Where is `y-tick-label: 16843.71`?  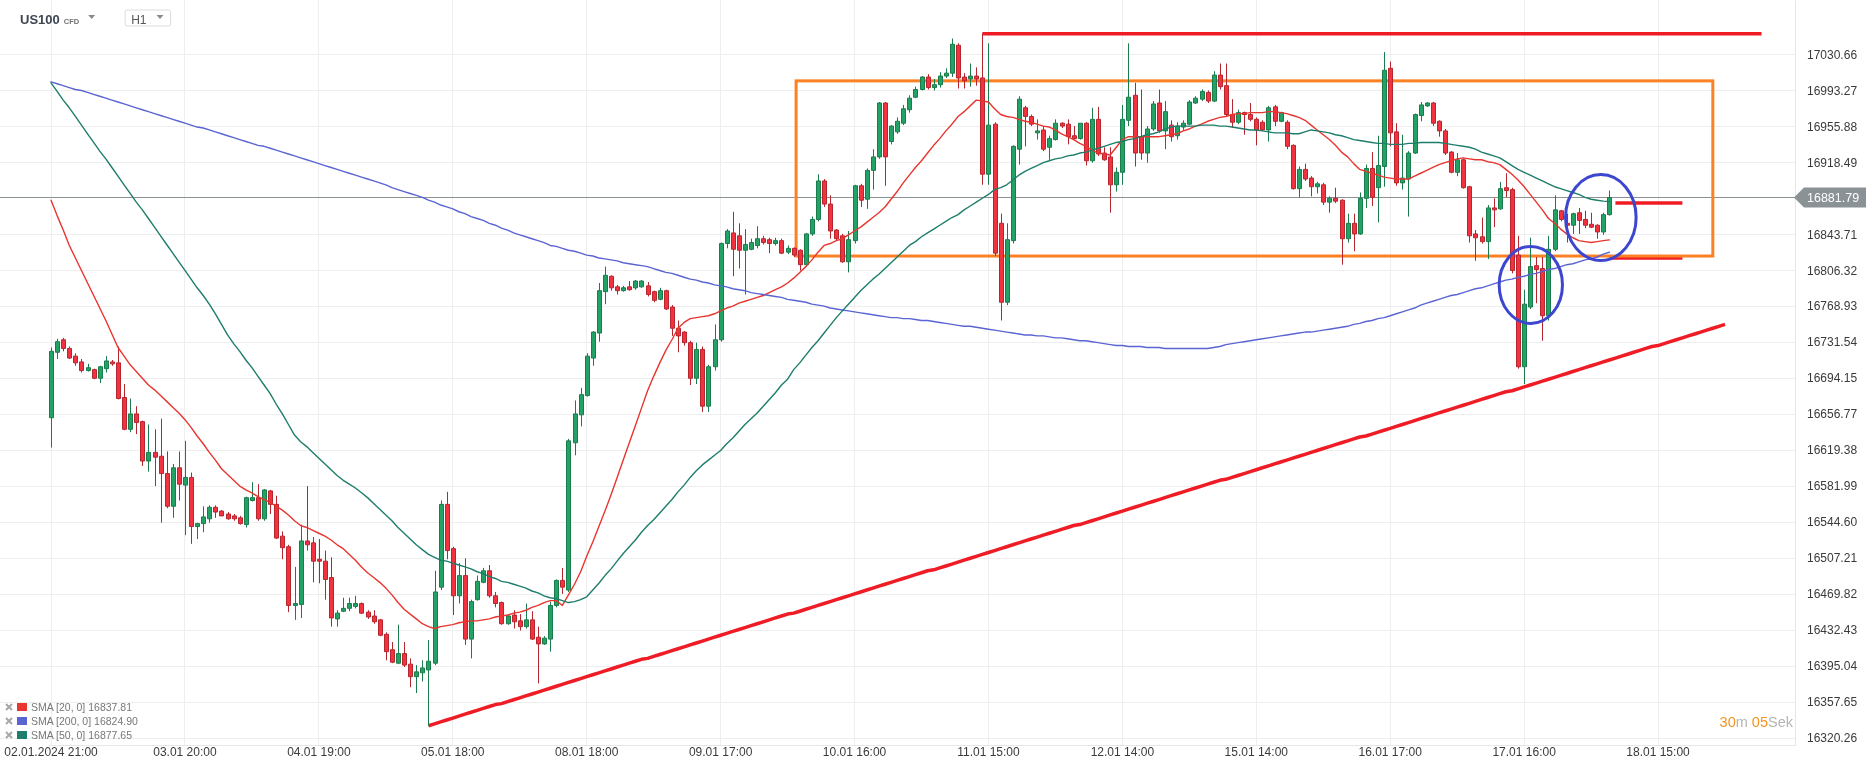 y-tick-label: 16843.71 is located at coordinates (1832, 234).